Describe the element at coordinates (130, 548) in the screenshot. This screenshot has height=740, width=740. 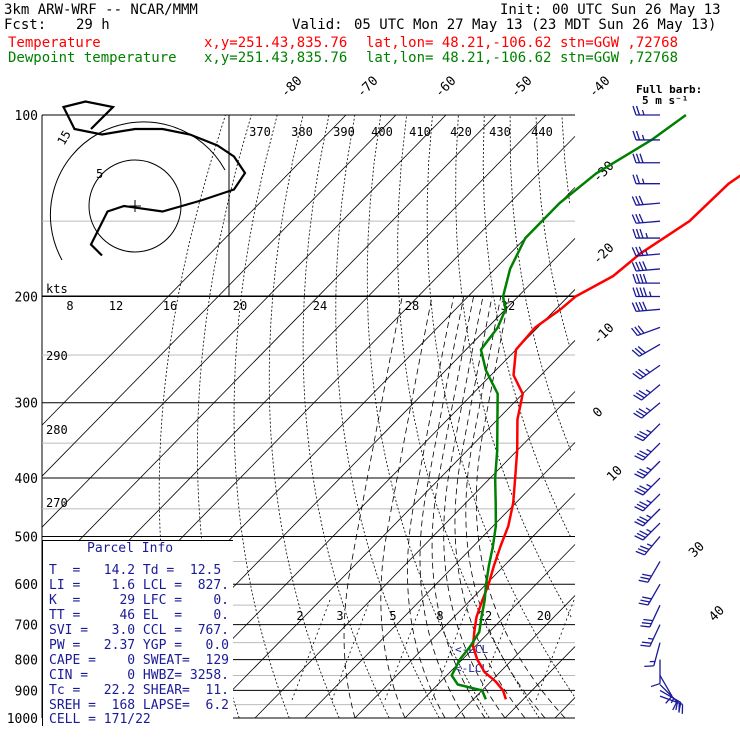
I see `parcel-info-title: Parcel Info` at that location.